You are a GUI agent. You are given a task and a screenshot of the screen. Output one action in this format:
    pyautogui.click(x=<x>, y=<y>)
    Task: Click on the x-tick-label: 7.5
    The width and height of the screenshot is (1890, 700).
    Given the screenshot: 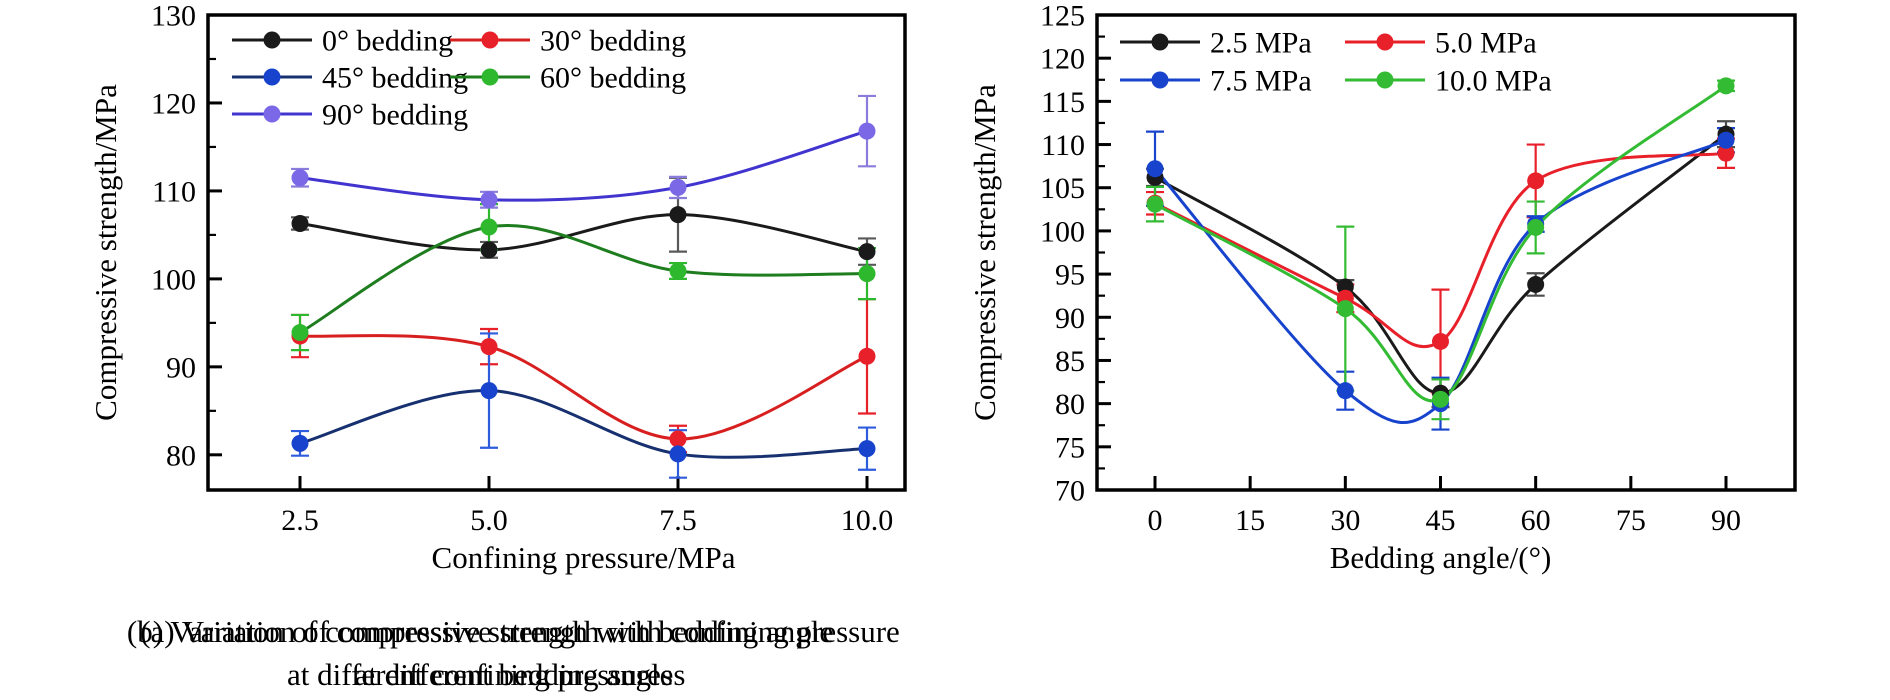 What is the action you would take?
    pyautogui.click(x=678, y=520)
    